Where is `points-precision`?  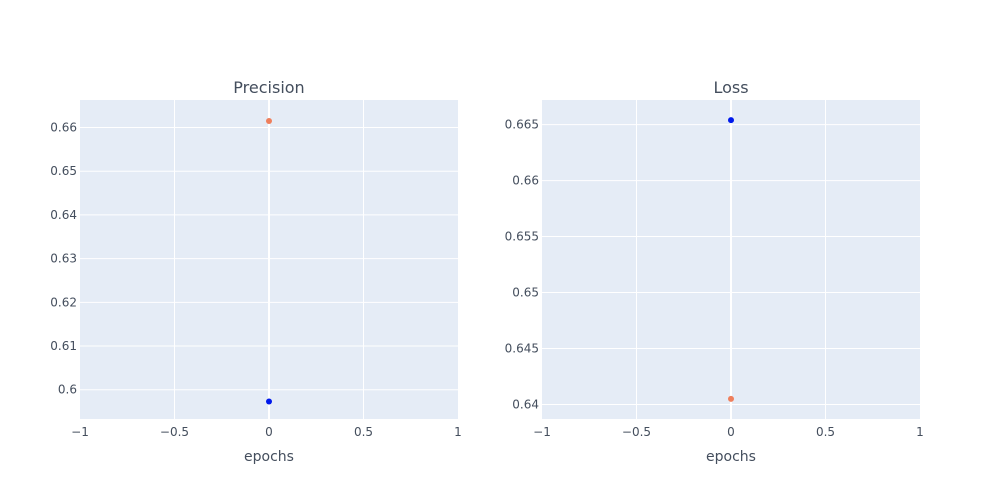 points-precision is located at coordinates (269, 261).